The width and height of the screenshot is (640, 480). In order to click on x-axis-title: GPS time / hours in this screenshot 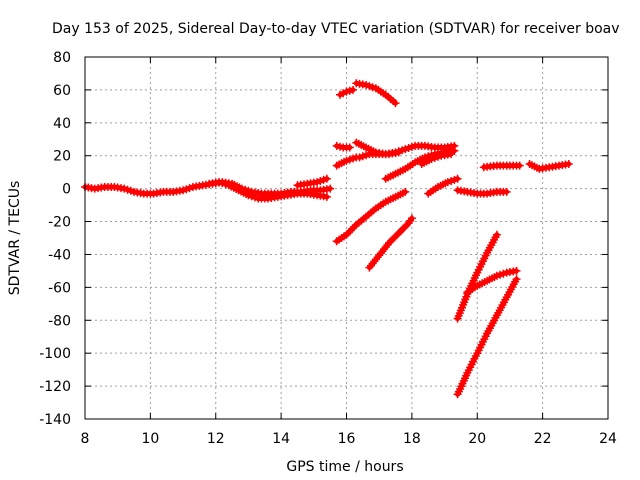, I will do `click(344, 467)`.